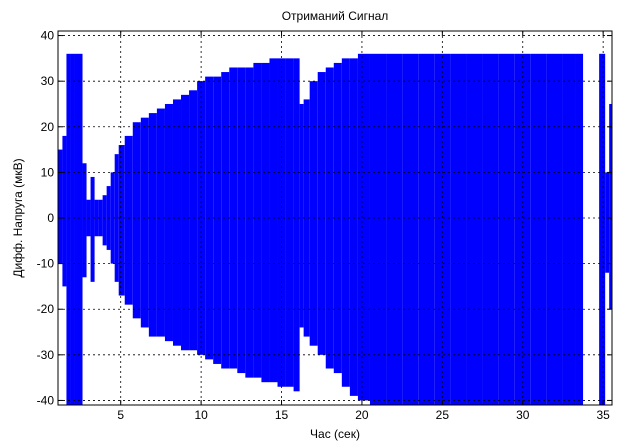  What do you see at coordinates (46, 309) in the screenshot?
I see `y-tick-label: -20` at bounding box center [46, 309].